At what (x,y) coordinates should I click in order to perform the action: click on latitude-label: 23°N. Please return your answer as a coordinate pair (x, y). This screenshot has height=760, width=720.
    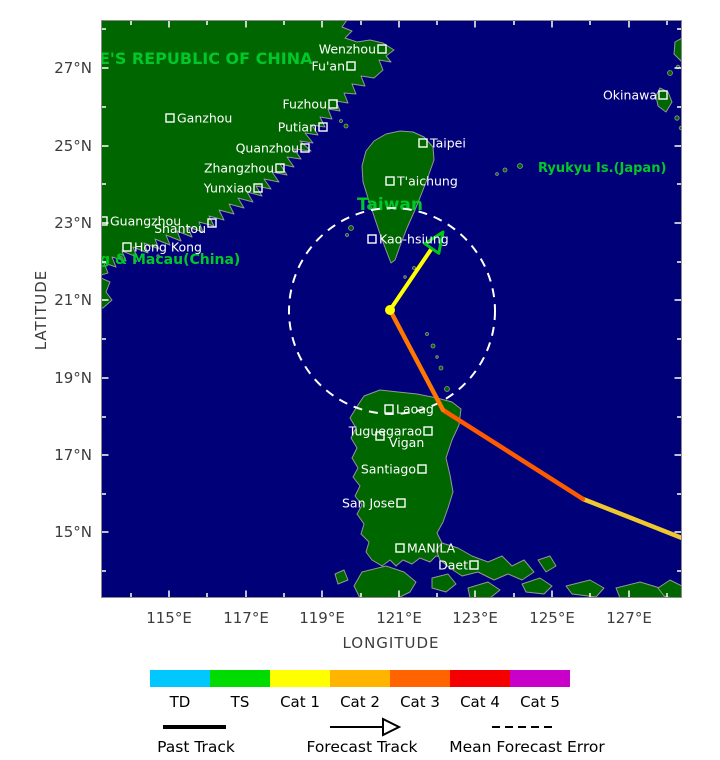
    Looking at the image, I should click on (73, 223).